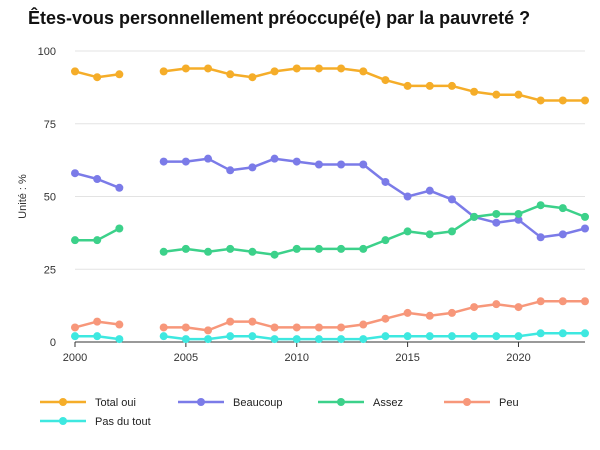  Describe the element at coordinates (88, 403) in the screenshot. I see `legend-item: Total oui` at that location.